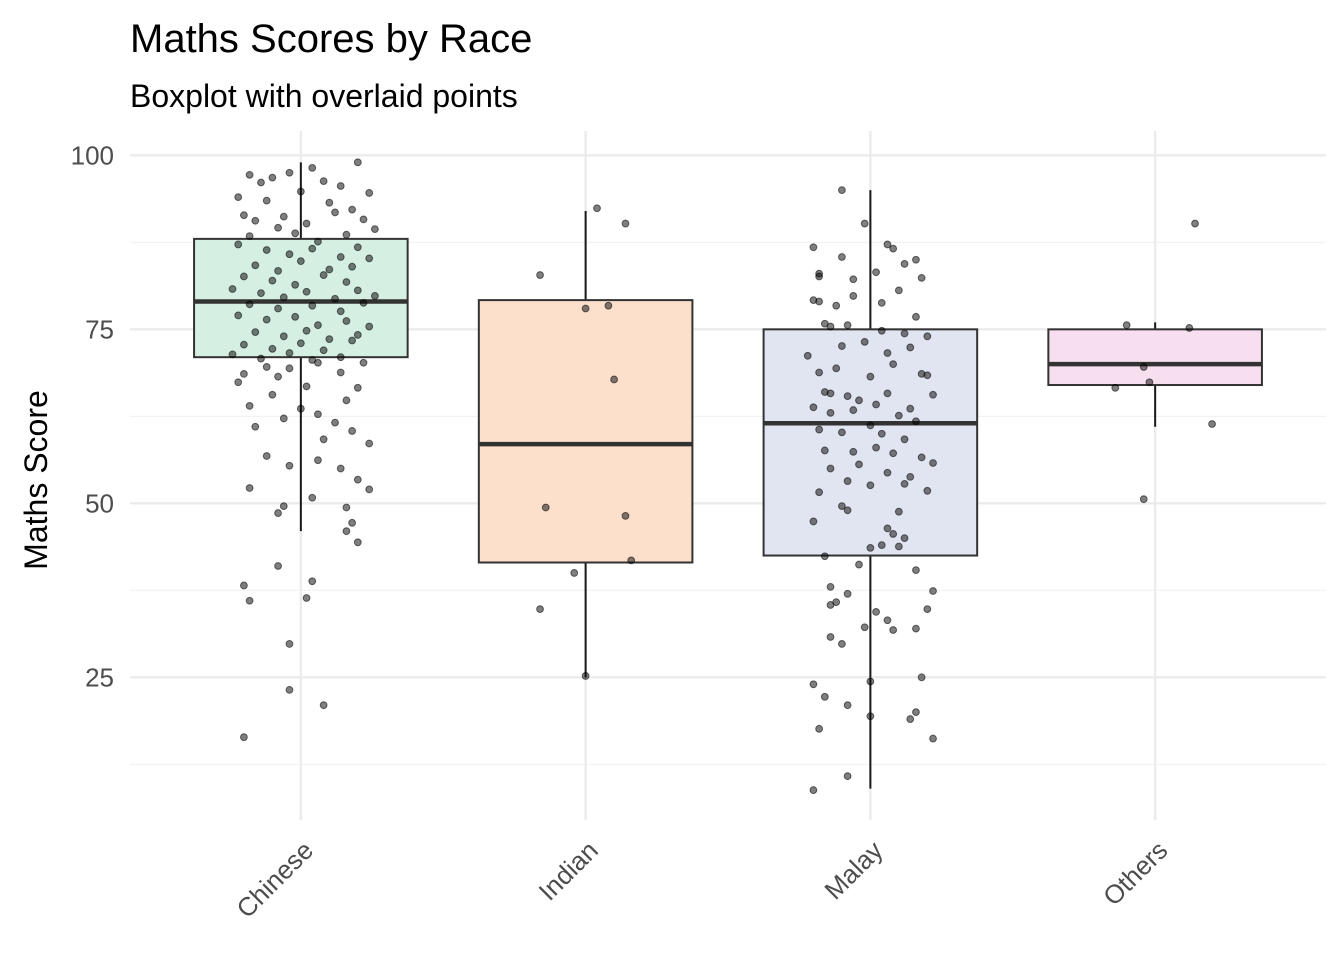  What do you see at coordinates (92, 155) in the screenshot?
I see `y-tick-label: 100` at bounding box center [92, 155].